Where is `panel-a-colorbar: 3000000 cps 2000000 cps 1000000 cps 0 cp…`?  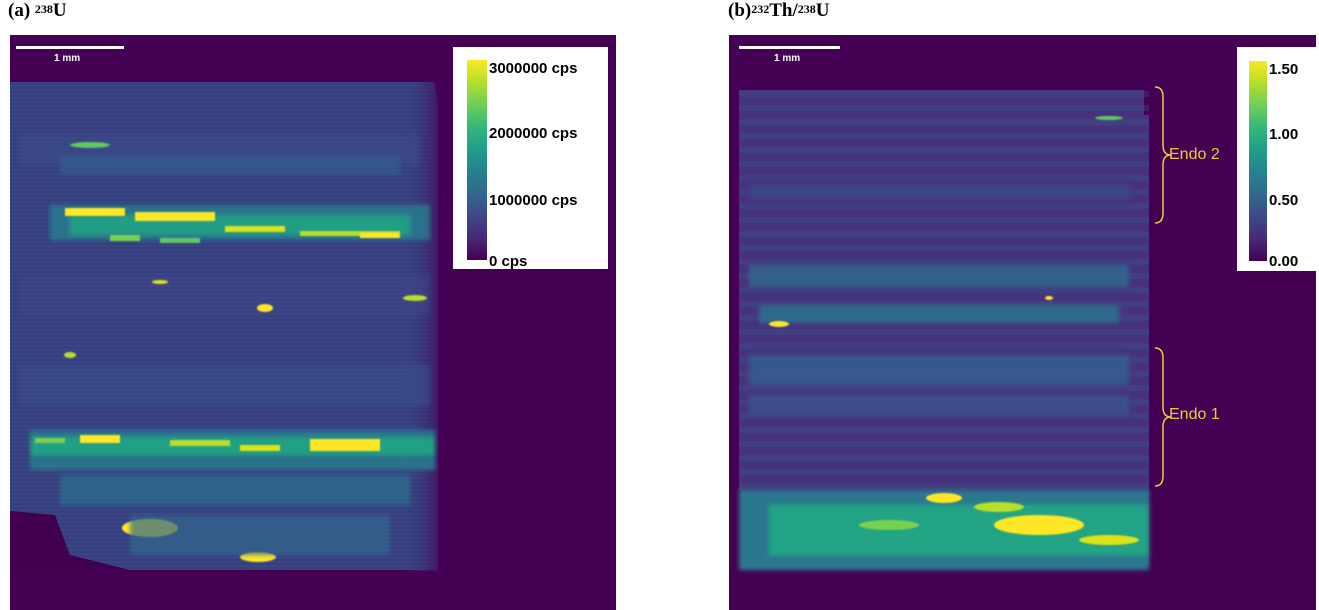
panel-a-colorbar: 3000000 cps 2000000 cps 1000000 cps 0 cp… is located at coordinates (530, 158).